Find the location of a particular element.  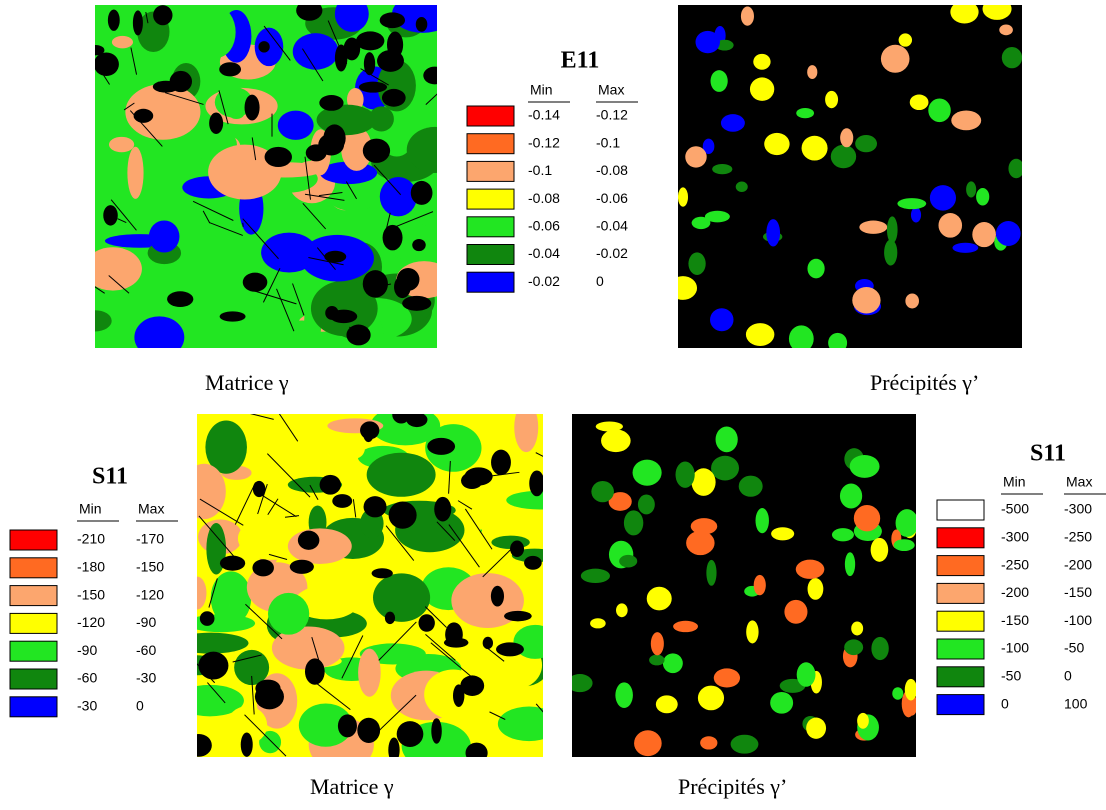

legend-header: Min is located at coordinates (90, 509).